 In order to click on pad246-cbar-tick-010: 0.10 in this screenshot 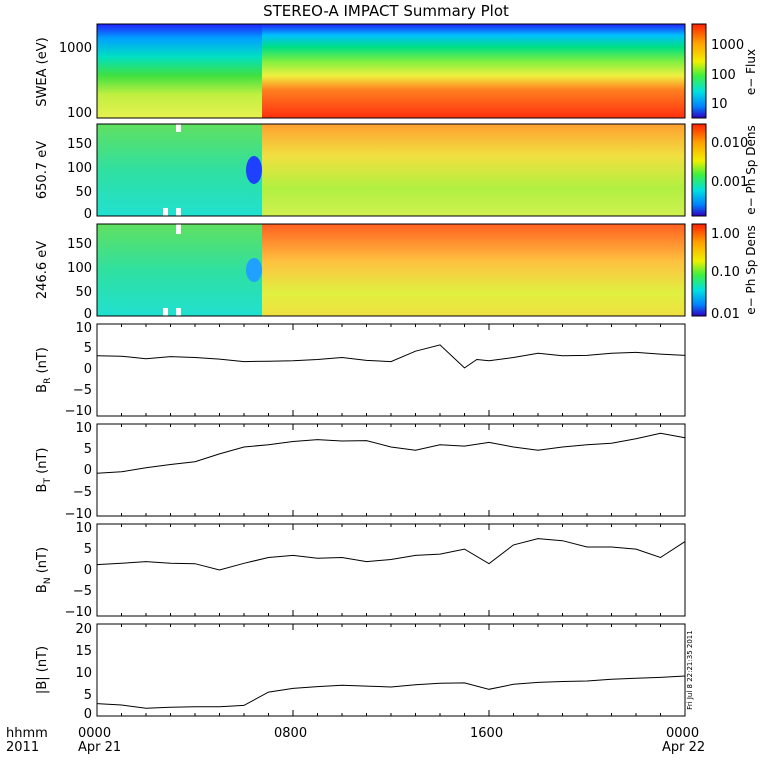, I will do `click(725, 272)`.